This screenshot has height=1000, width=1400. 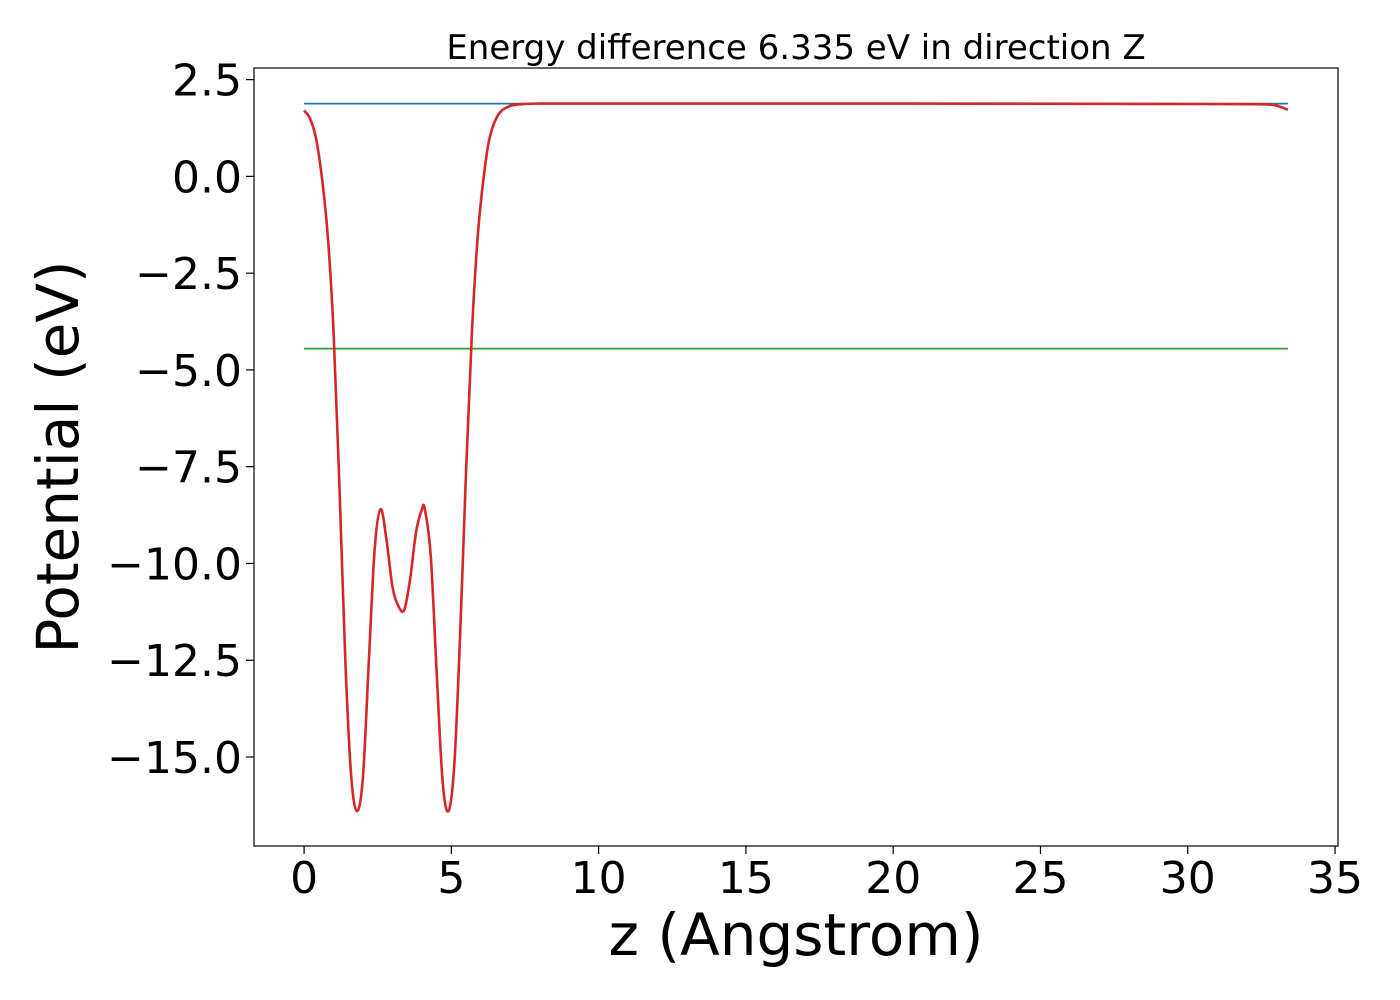 I want to click on y-axis-label: Potential (eV), so click(x=58, y=456).